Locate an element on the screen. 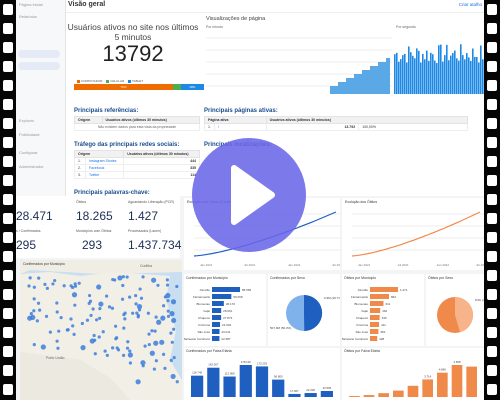 This screenshot has width=500, height=400. category-label: Itajaí is located at coordinates (206, 311).